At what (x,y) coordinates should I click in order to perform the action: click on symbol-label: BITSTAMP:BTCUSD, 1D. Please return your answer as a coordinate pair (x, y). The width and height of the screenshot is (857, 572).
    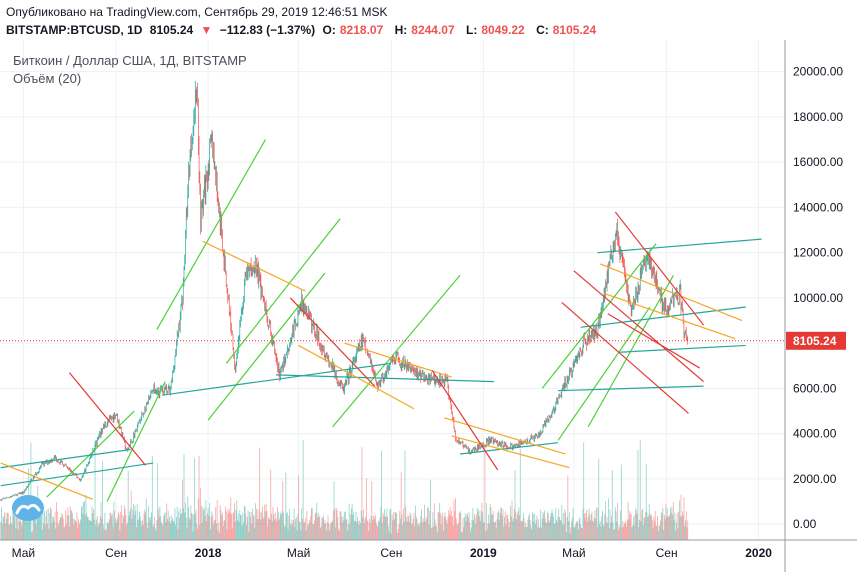
    Looking at the image, I should click on (74, 30).